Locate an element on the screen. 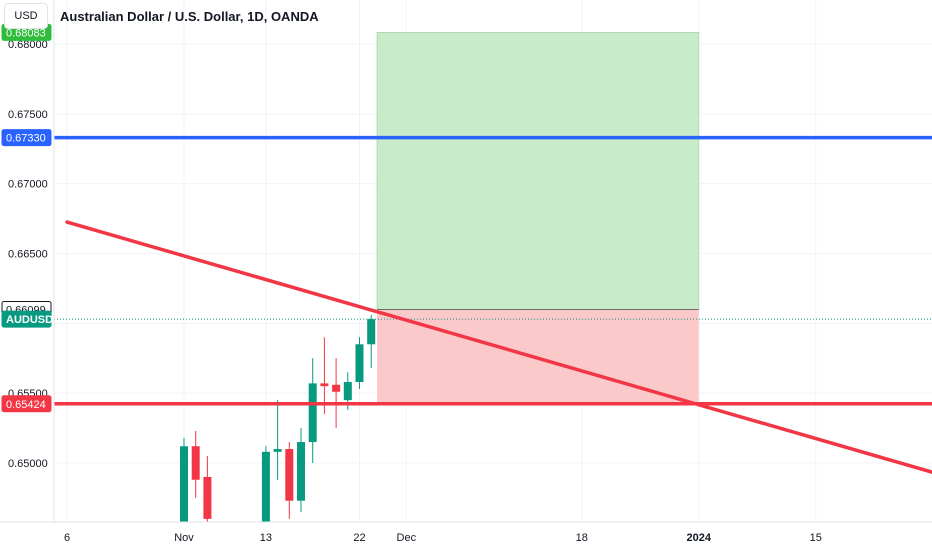 The image size is (932, 550). line-price-label-text: 0.65424 is located at coordinates (26, 405).